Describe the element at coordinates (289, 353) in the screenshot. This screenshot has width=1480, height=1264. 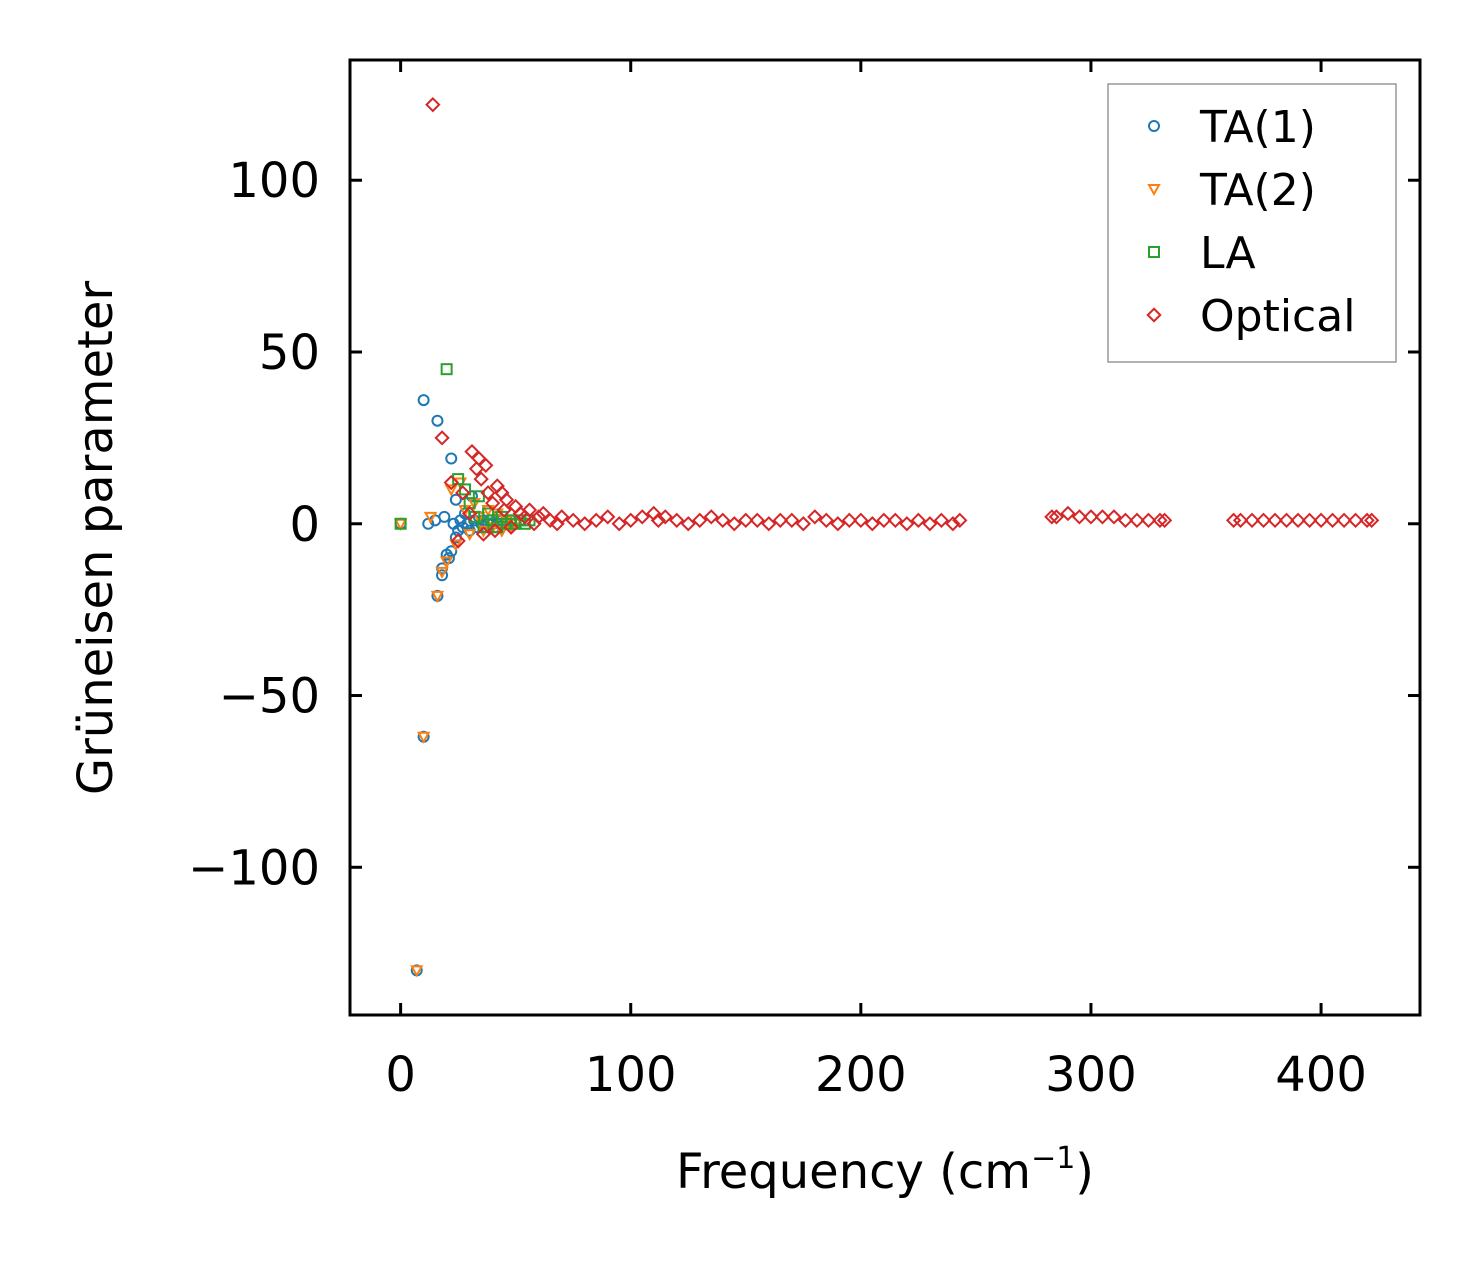
I see `y-tick-label: 50` at that location.